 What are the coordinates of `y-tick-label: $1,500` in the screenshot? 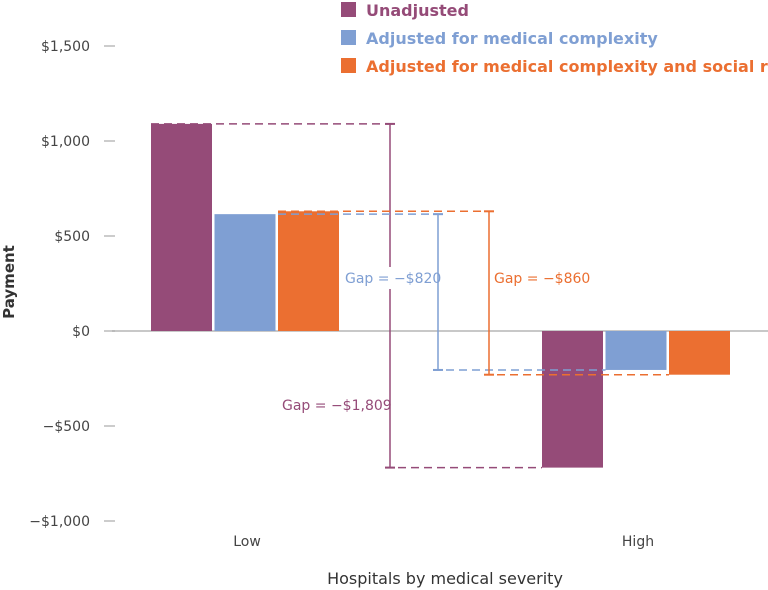 It's located at (65, 47).